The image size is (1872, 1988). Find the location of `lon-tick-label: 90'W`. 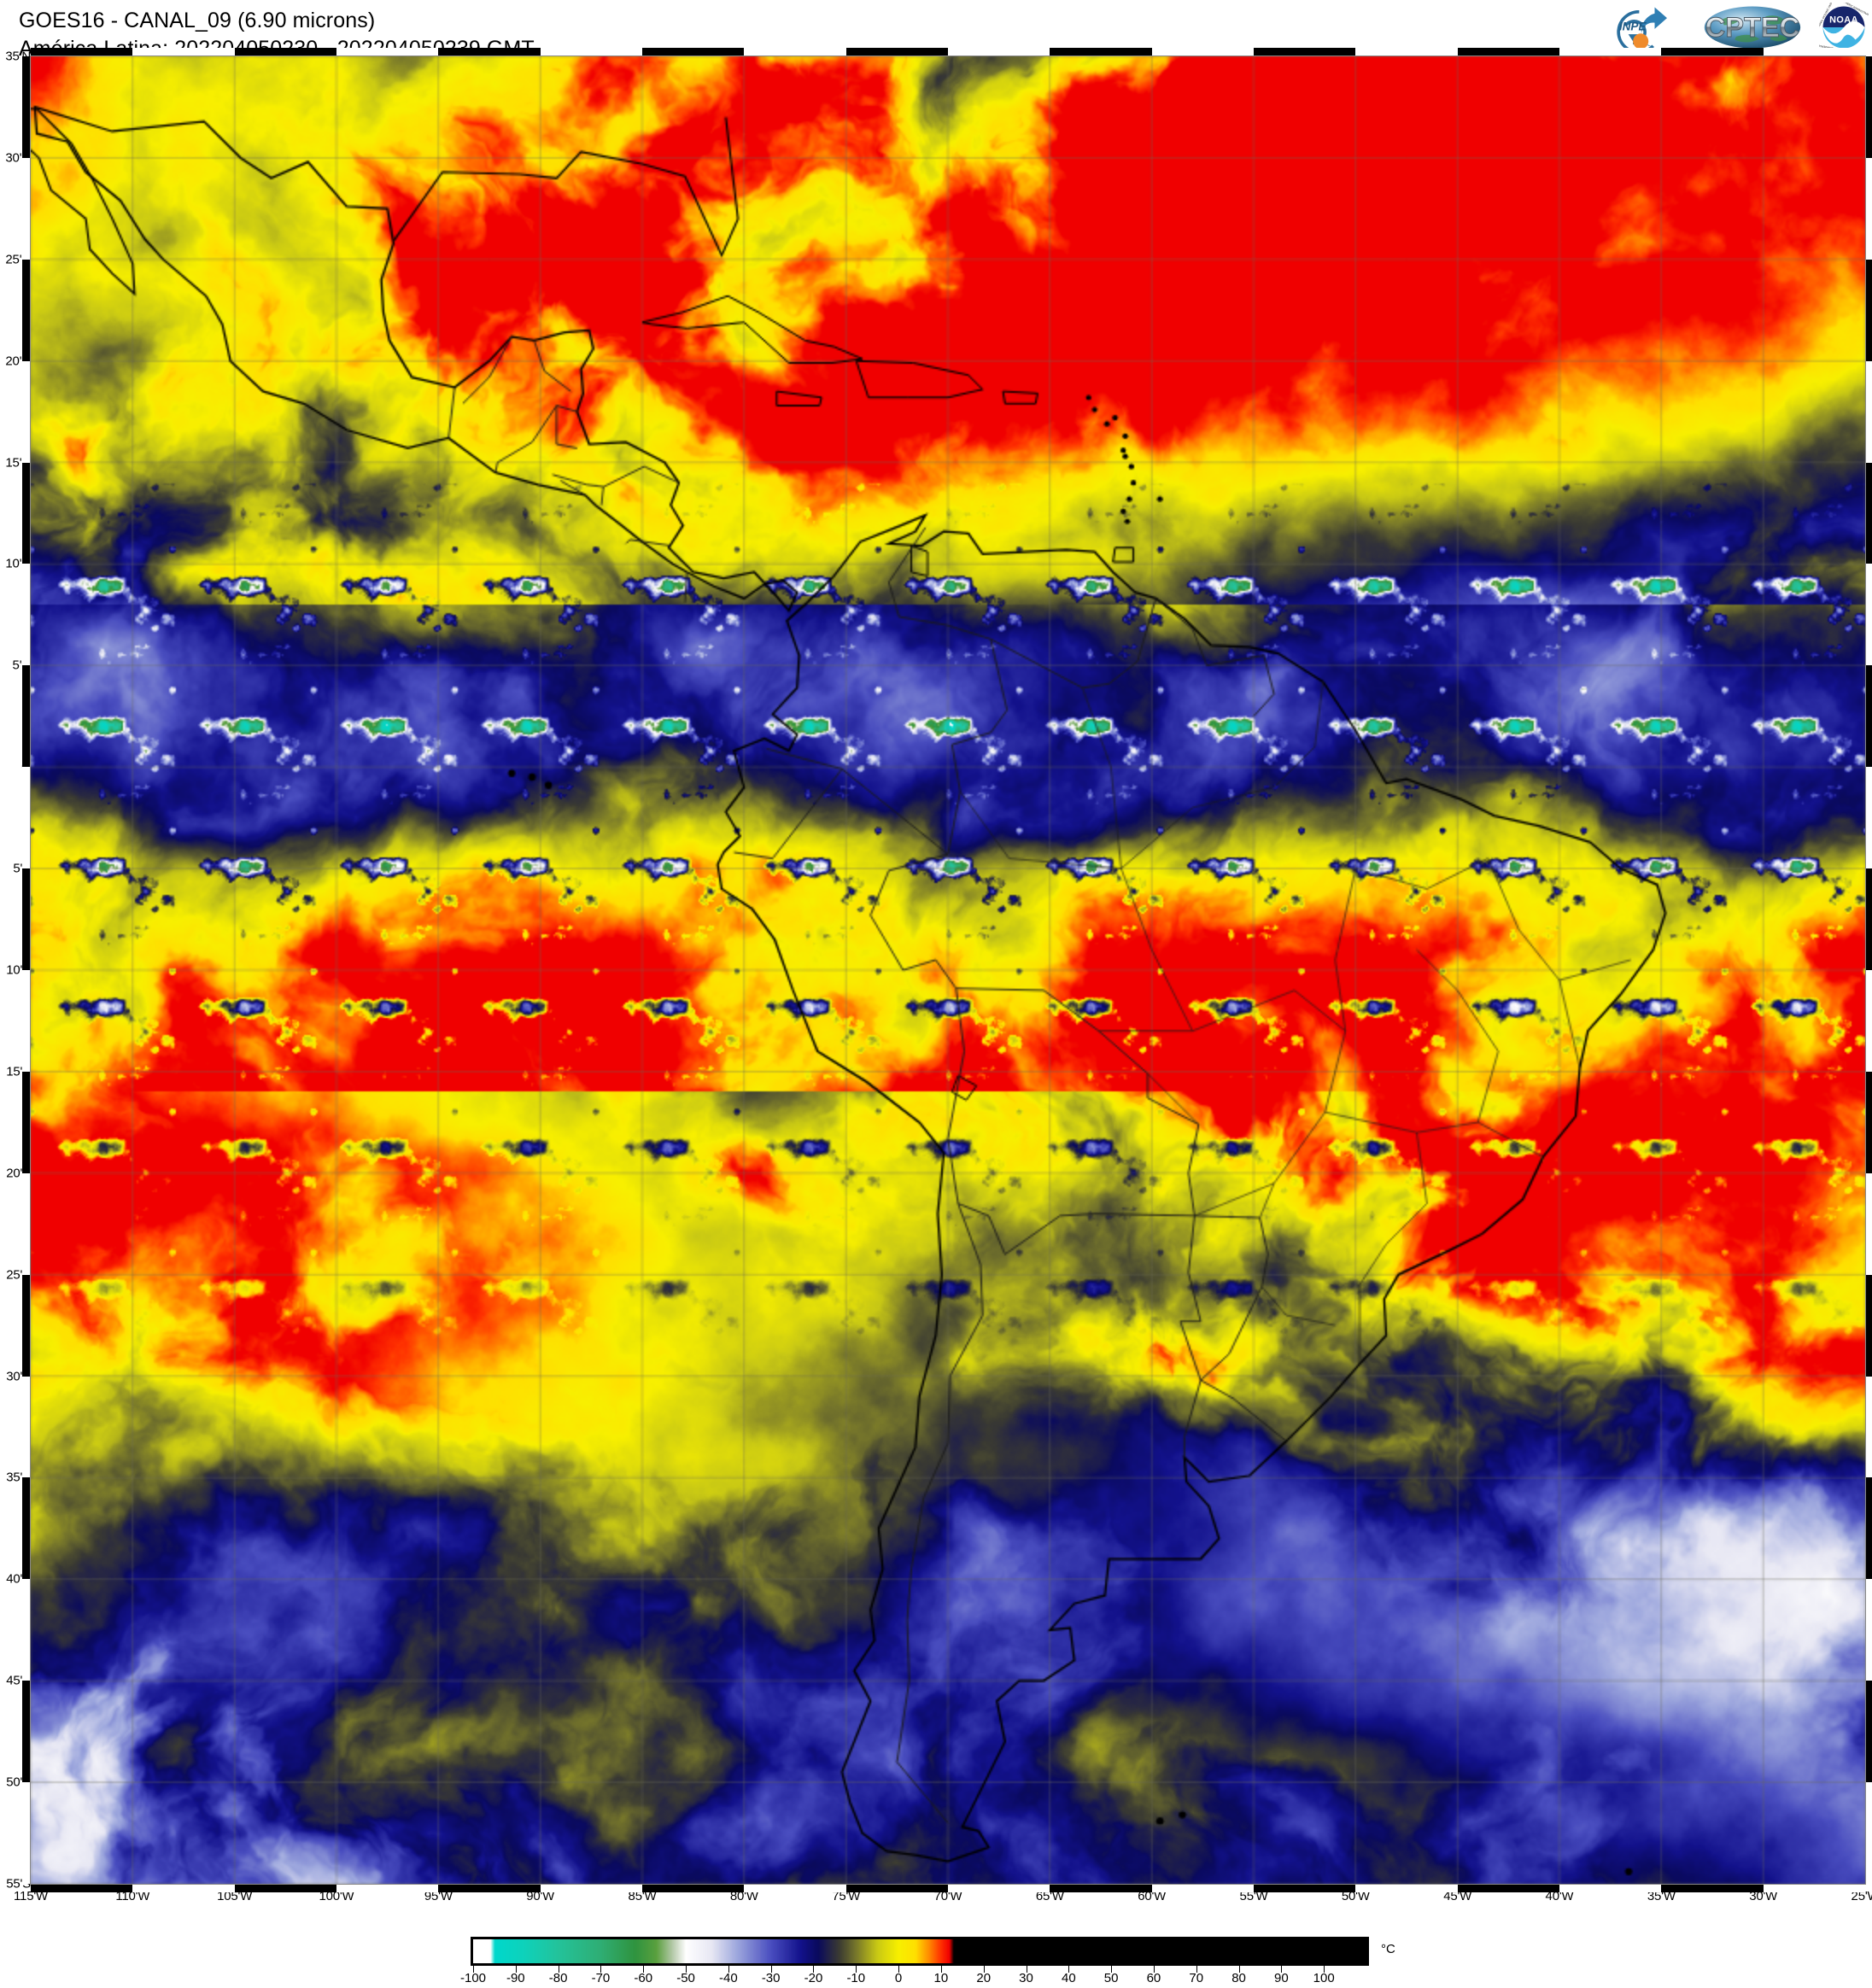

lon-tick-label: 90'W is located at coordinates (540, 1896).